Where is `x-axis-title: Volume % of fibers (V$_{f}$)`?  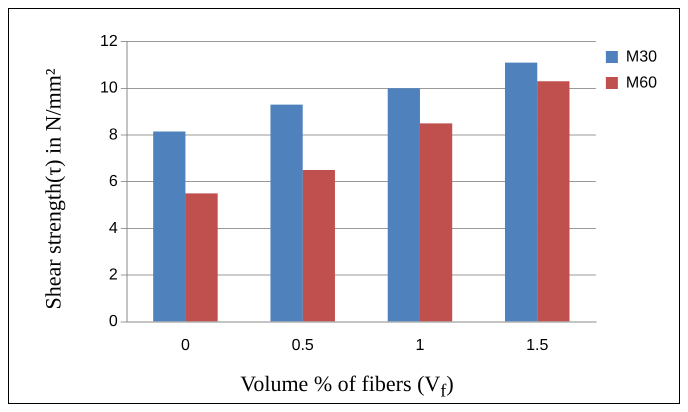
x-axis-title: Volume % of fibers (V$_{f}$) is located at coordinates (347, 386).